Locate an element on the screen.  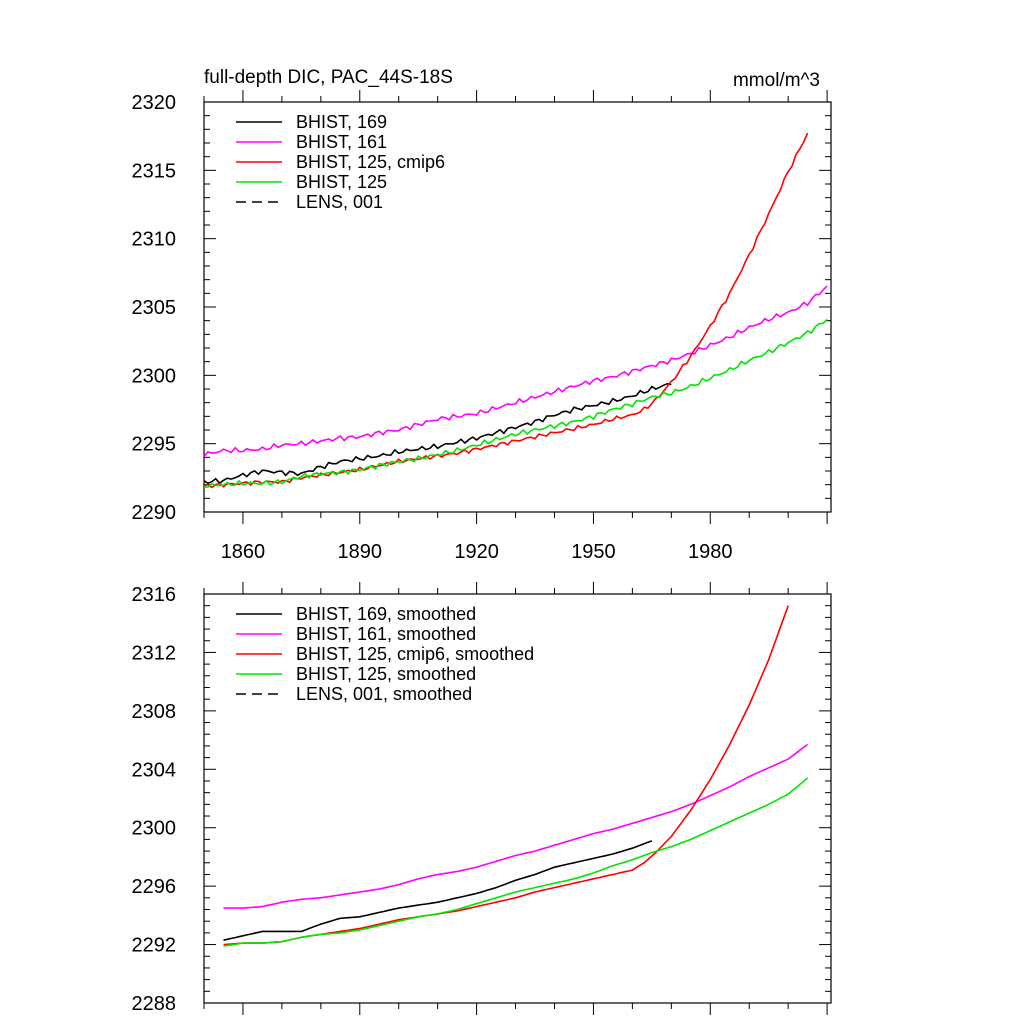
legend-label-0: BHIST, 169 is located at coordinates (341, 122).